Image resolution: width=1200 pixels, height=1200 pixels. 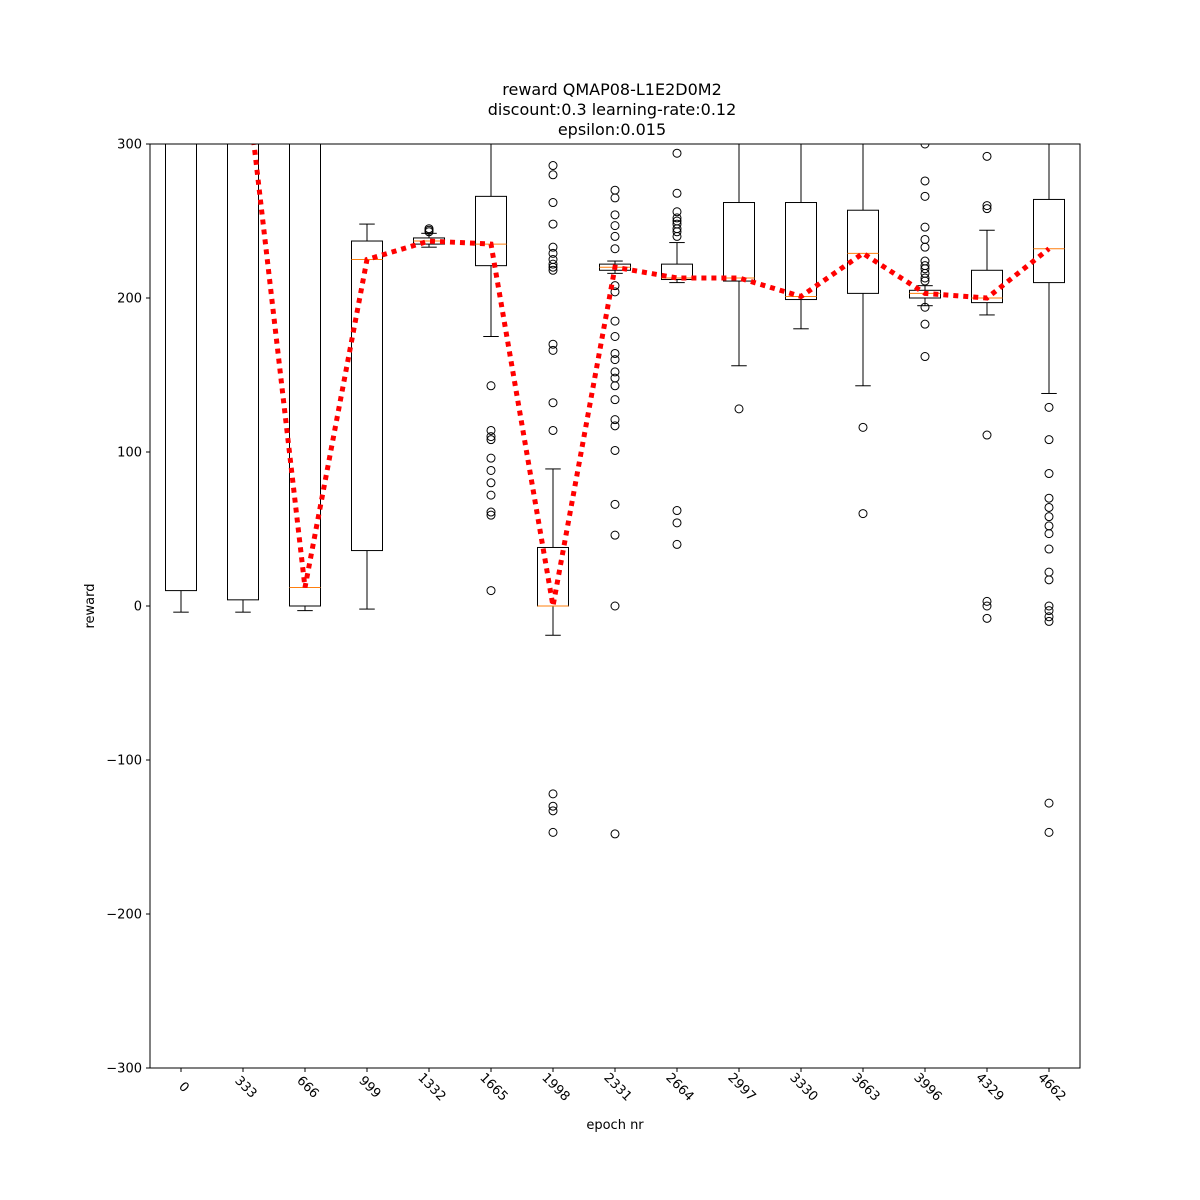 I want to click on chart-subtitle: epsilon:0.015, so click(x=612, y=129).